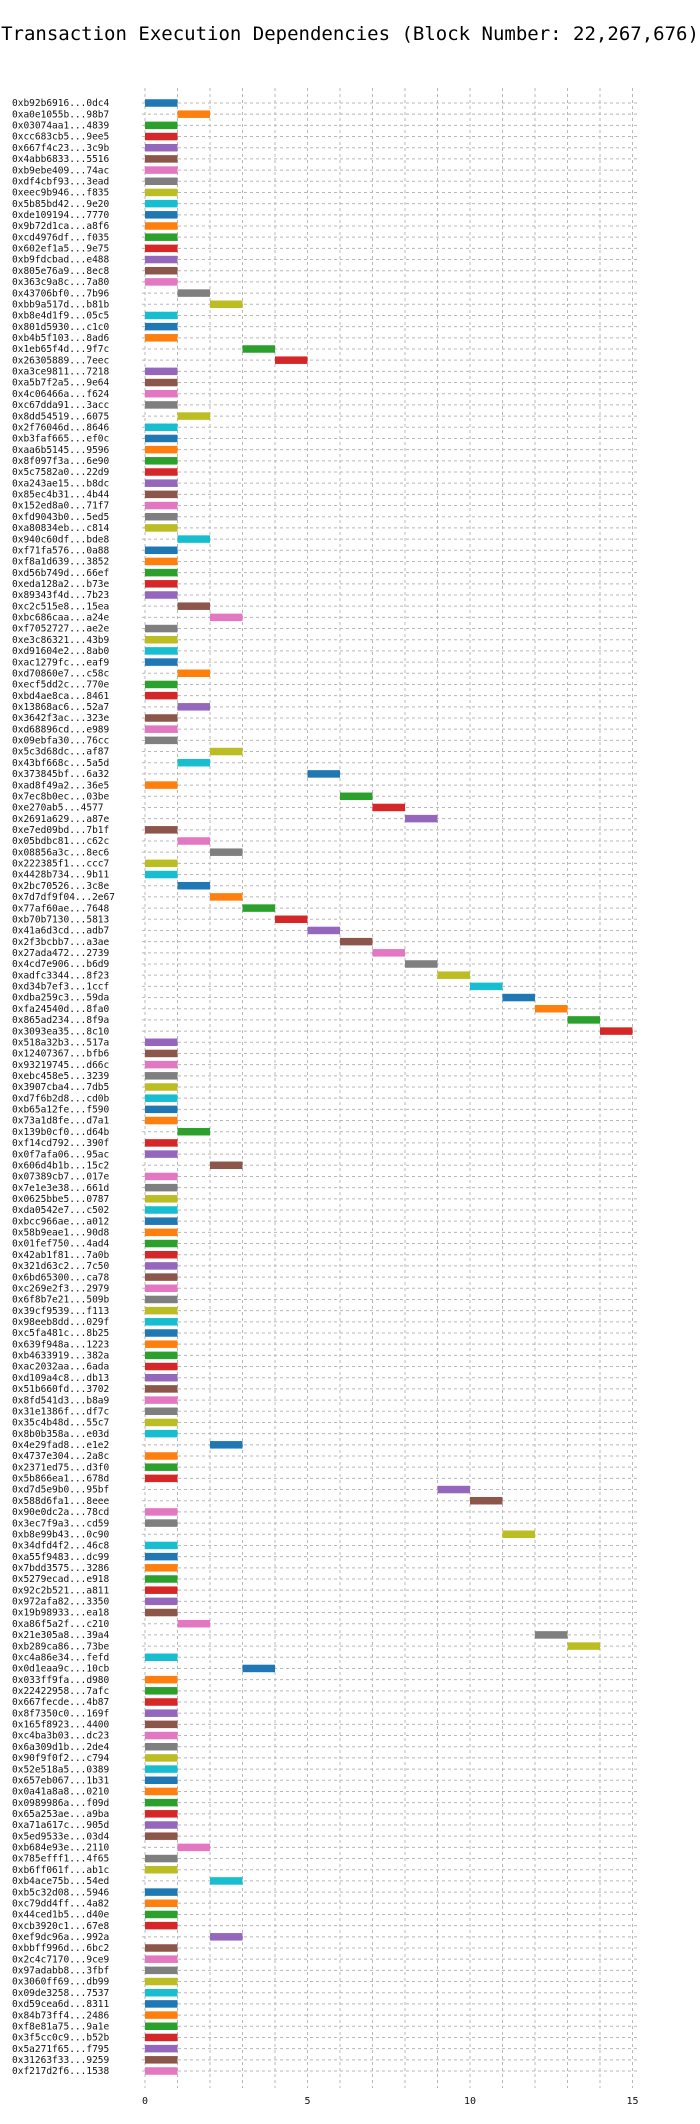 The width and height of the screenshot is (700, 2124). What do you see at coordinates (60, 439) in the screenshot?
I see `transaction-label: 0xb3faf665...ef0c` at bounding box center [60, 439].